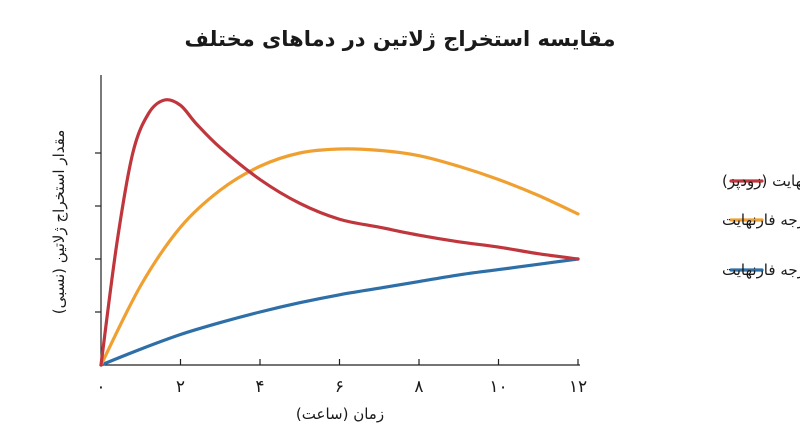  Describe the element at coordinates (340, 414) in the screenshot. I see `x-axis-label: زمان (ساعت)` at that location.